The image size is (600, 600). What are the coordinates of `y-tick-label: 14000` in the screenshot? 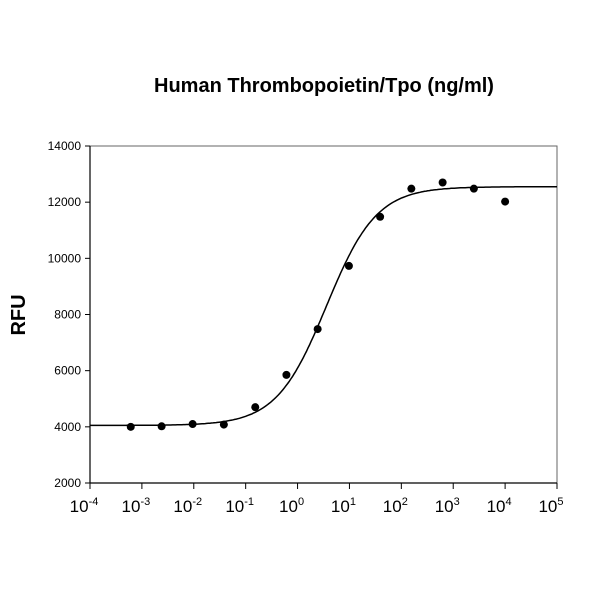 It's located at (65, 146).